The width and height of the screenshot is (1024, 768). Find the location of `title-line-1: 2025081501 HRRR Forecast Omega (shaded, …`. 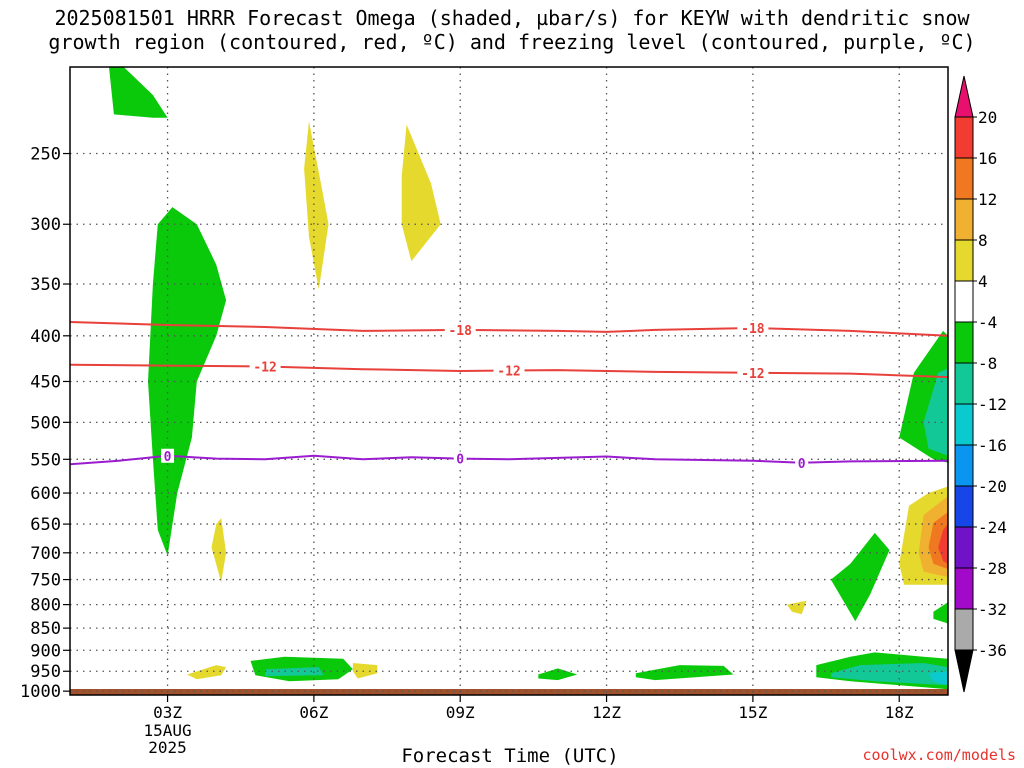

title-line-1: 2025081501 HRRR Forecast Omega (shaded, … is located at coordinates (512, 18).